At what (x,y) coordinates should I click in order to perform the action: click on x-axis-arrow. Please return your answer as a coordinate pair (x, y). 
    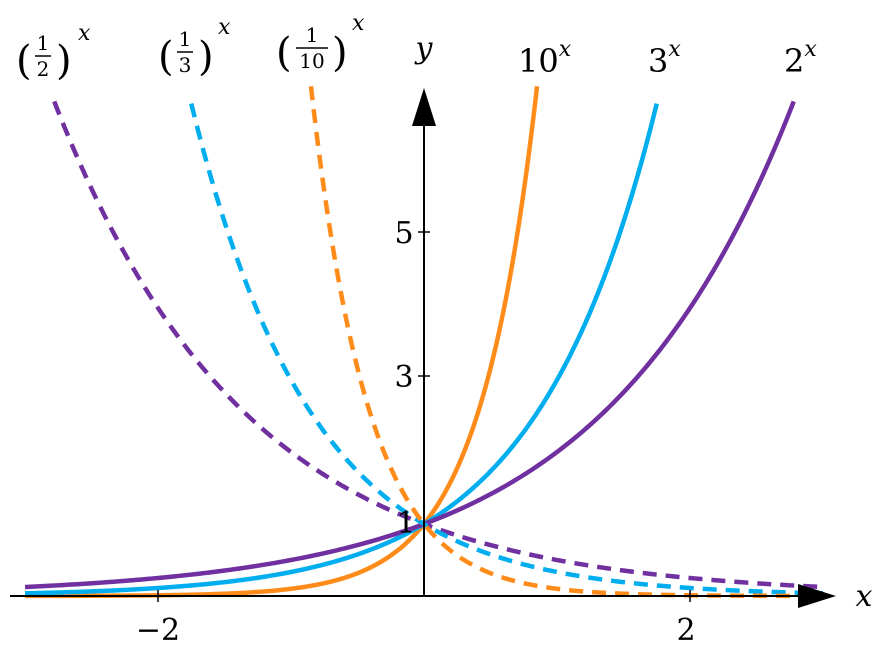
    Looking at the image, I should click on (817, 596).